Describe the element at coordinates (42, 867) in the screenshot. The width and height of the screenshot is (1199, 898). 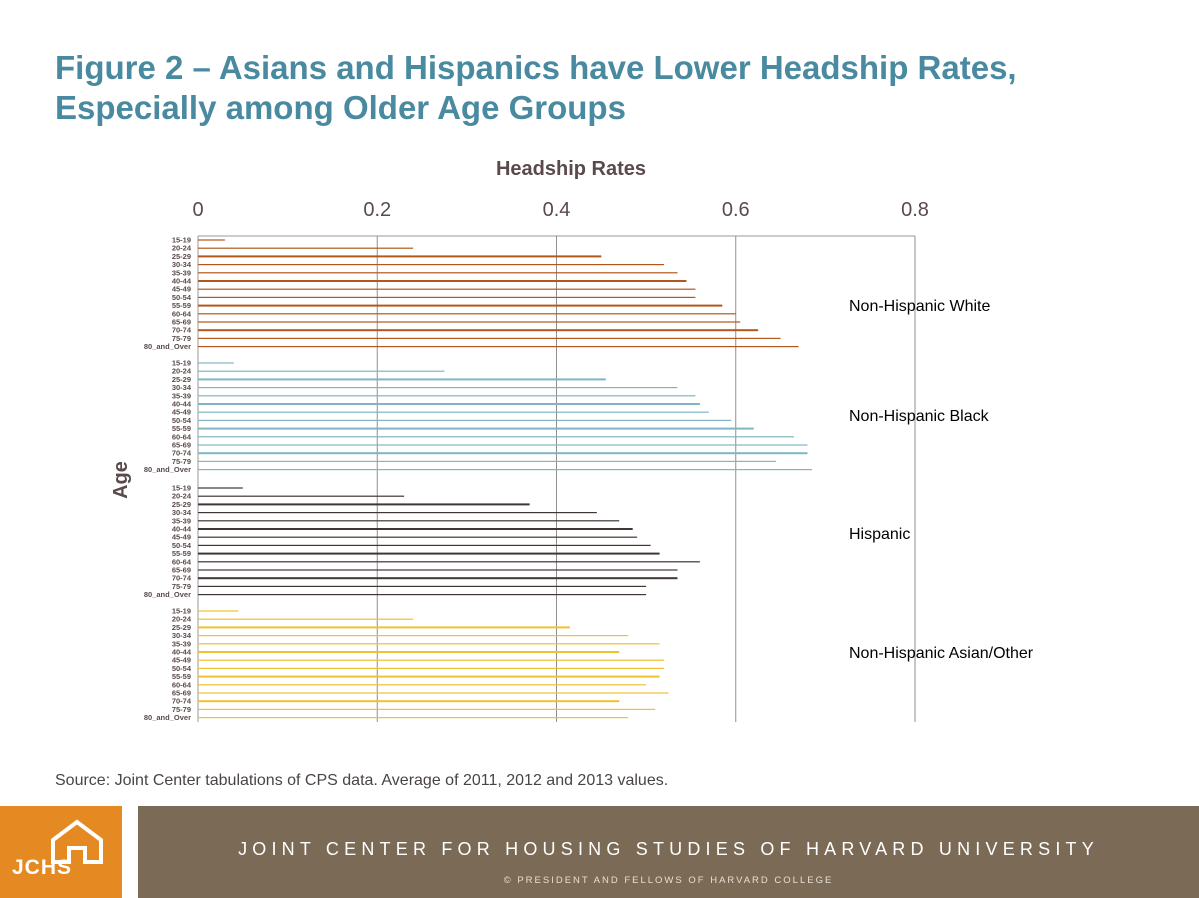
I see `logo-text: JCHS` at that location.